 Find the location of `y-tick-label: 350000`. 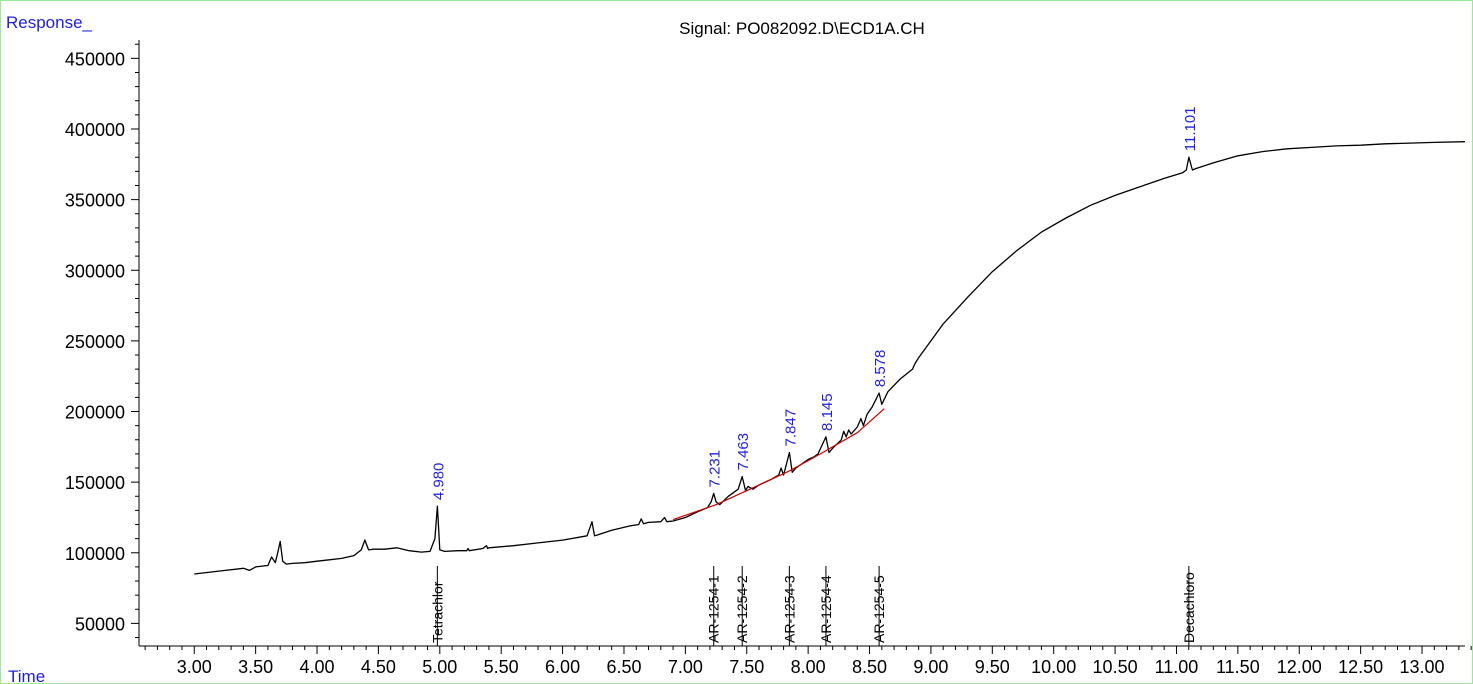

y-tick-label: 350000 is located at coordinates (95, 201).